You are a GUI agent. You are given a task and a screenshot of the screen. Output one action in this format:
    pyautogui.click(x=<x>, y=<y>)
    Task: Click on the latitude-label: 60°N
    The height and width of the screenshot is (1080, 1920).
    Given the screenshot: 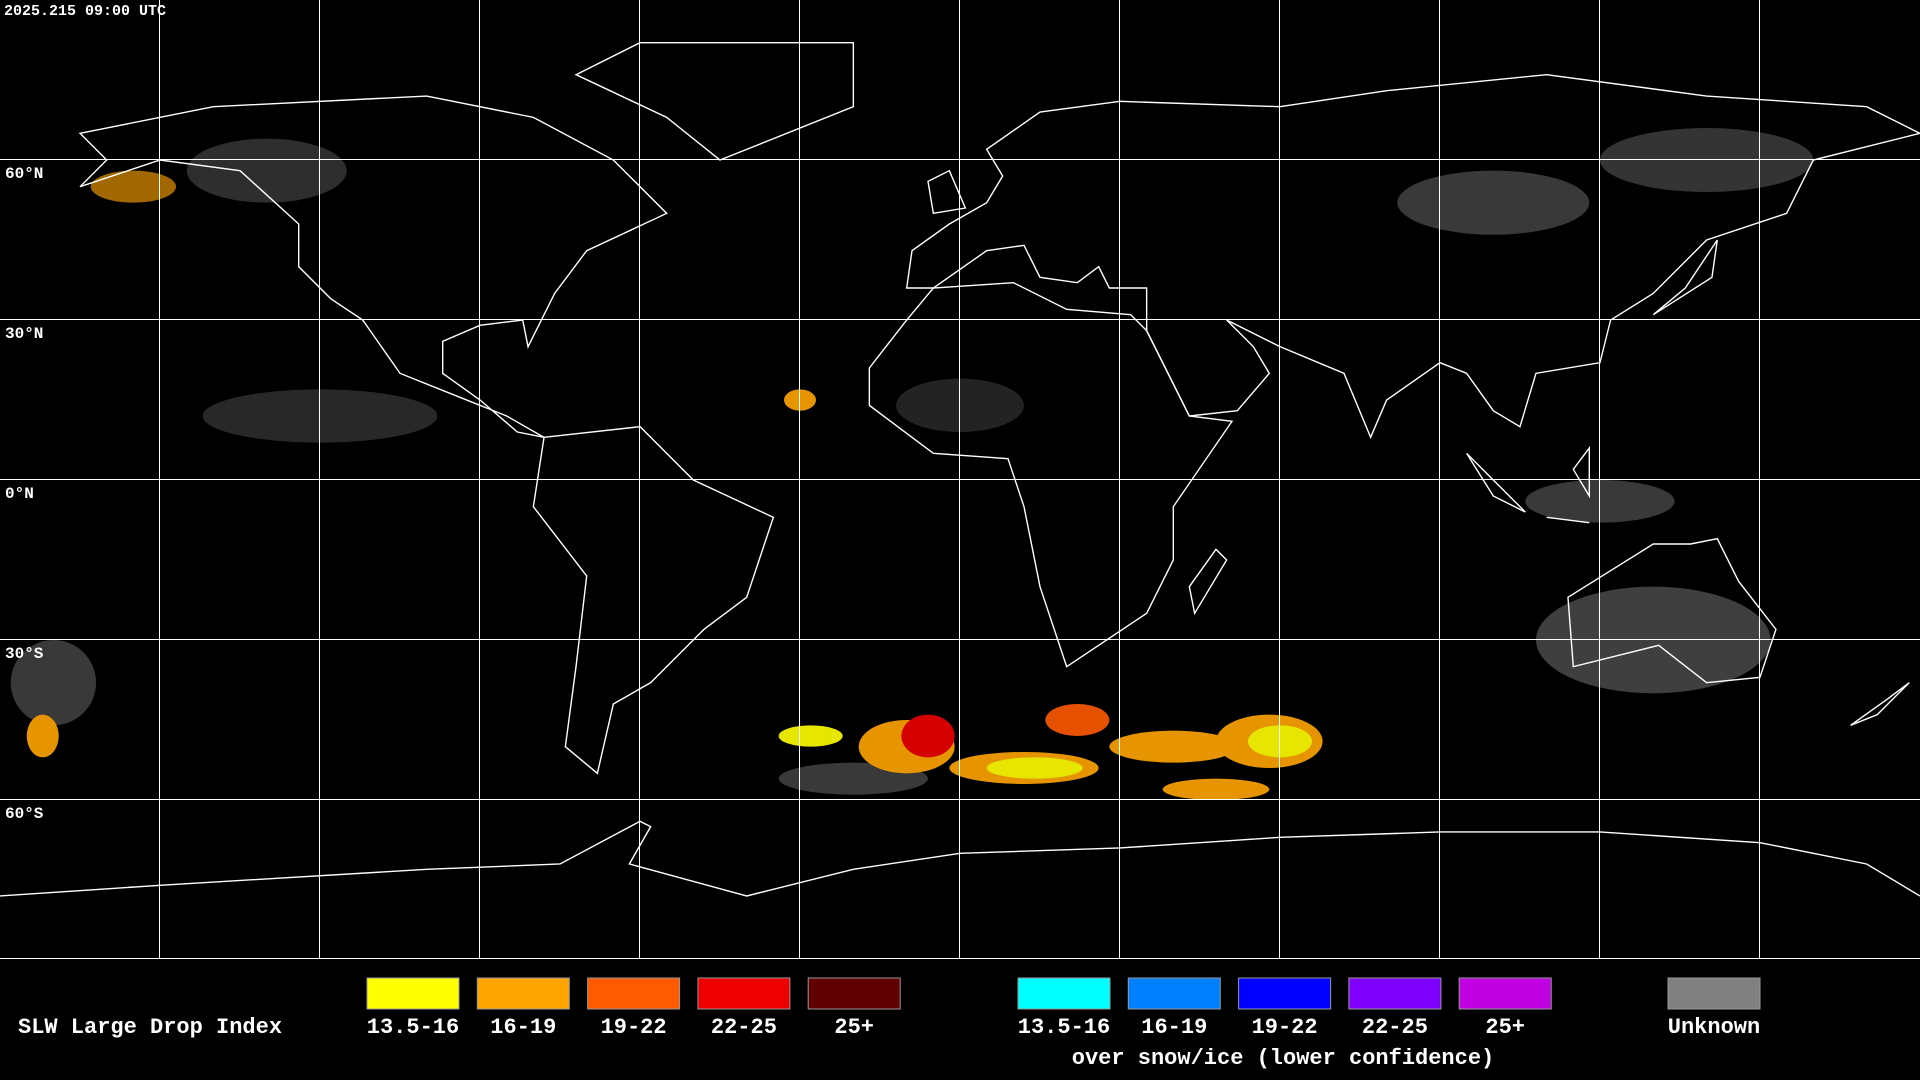 What is the action you would take?
    pyautogui.click(x=24, y=174)
    